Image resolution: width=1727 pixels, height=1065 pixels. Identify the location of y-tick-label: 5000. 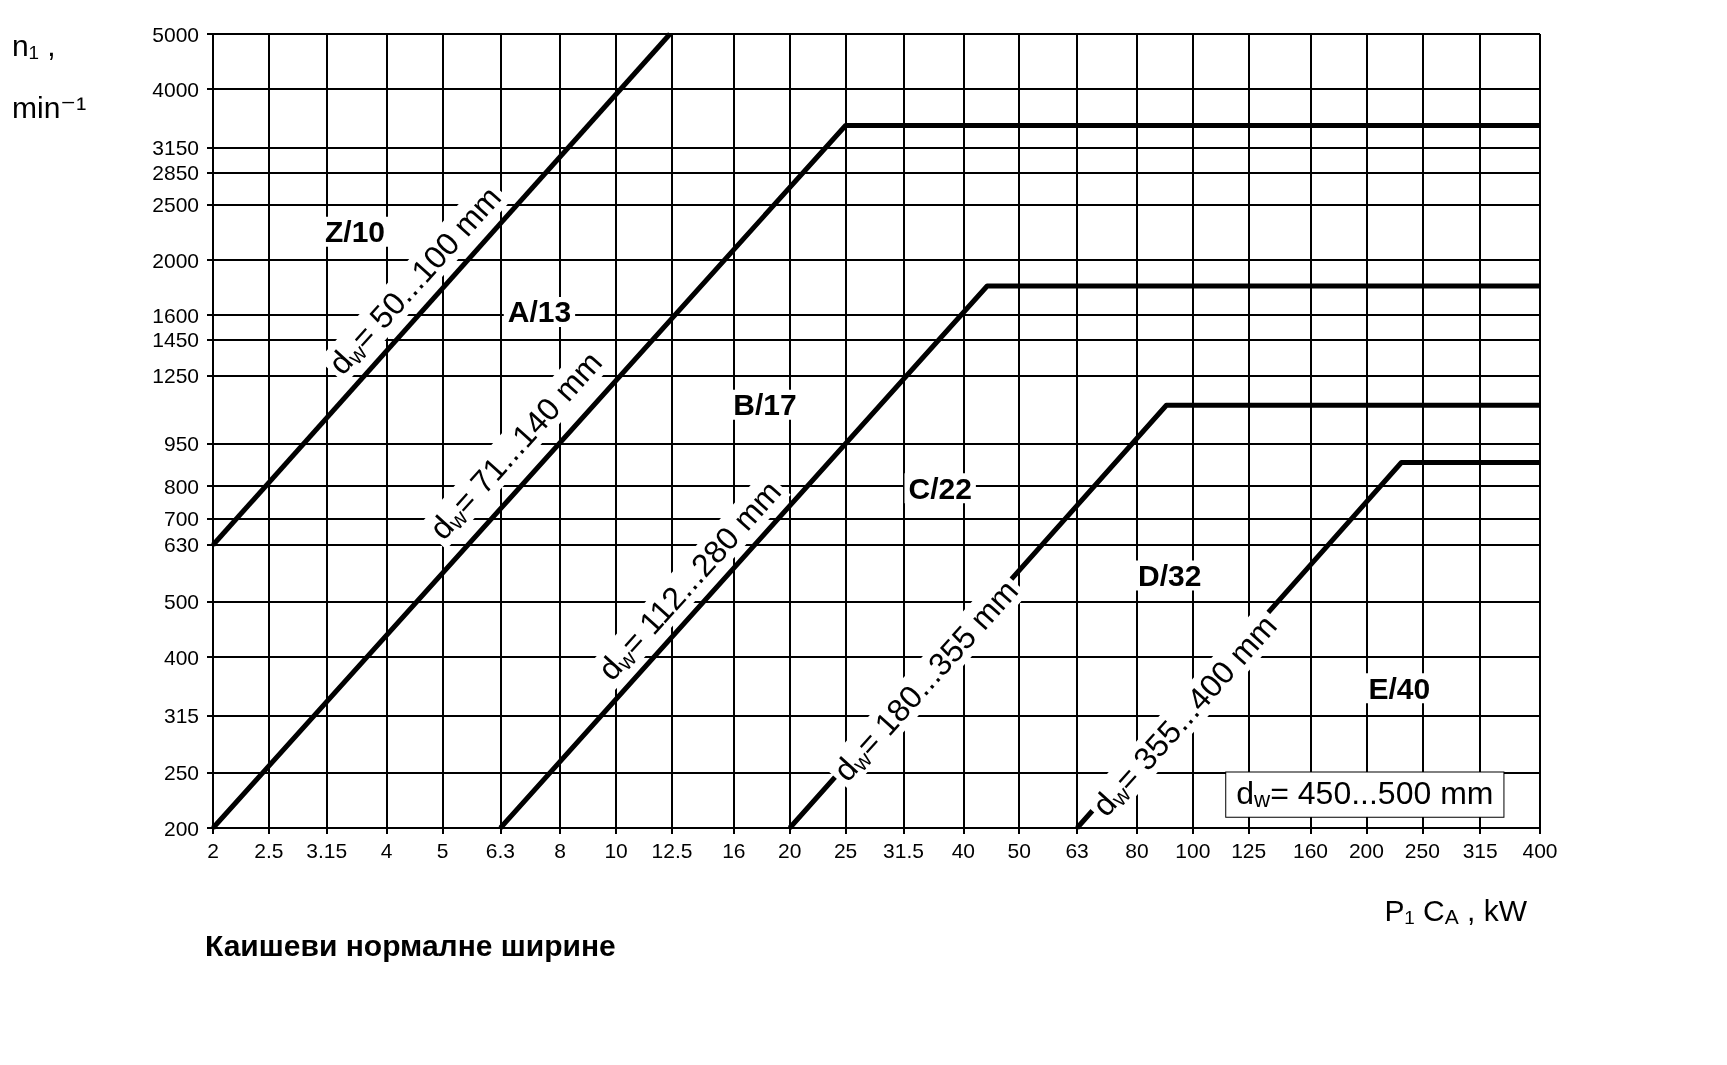
(175, 34).